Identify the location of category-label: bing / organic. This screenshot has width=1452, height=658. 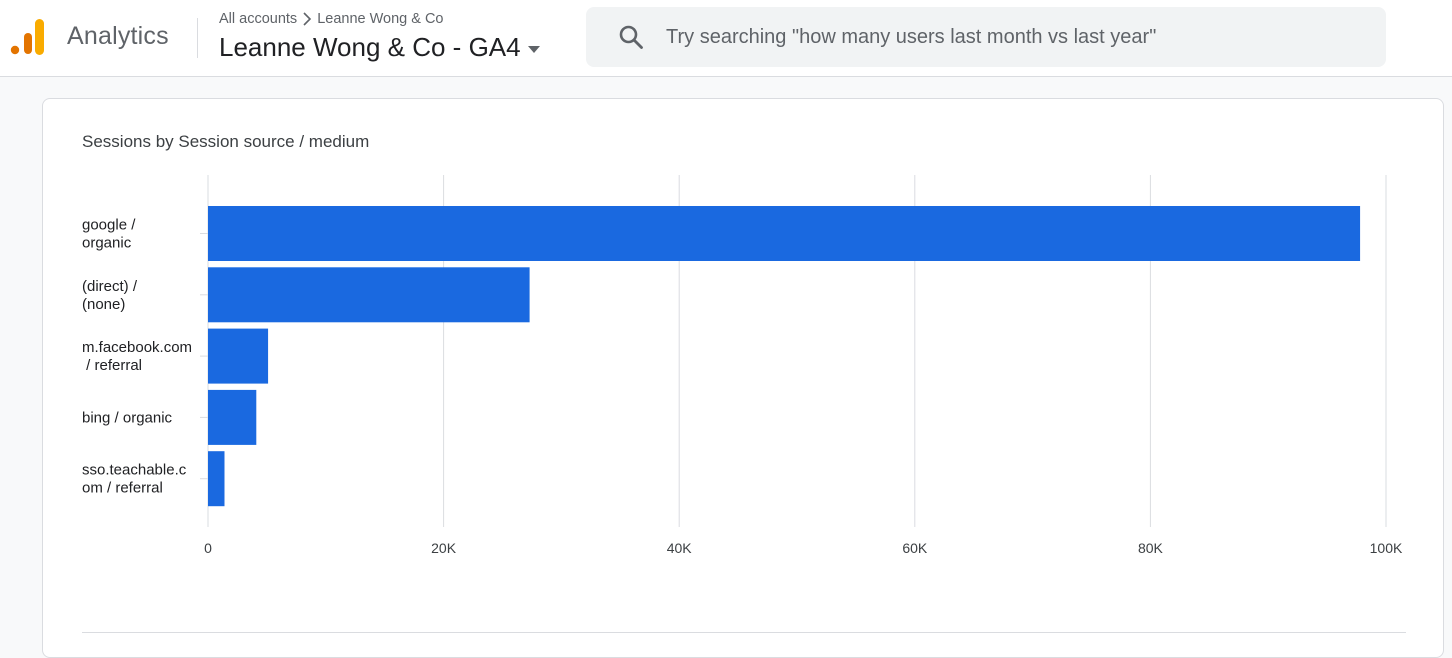
(127, 417).